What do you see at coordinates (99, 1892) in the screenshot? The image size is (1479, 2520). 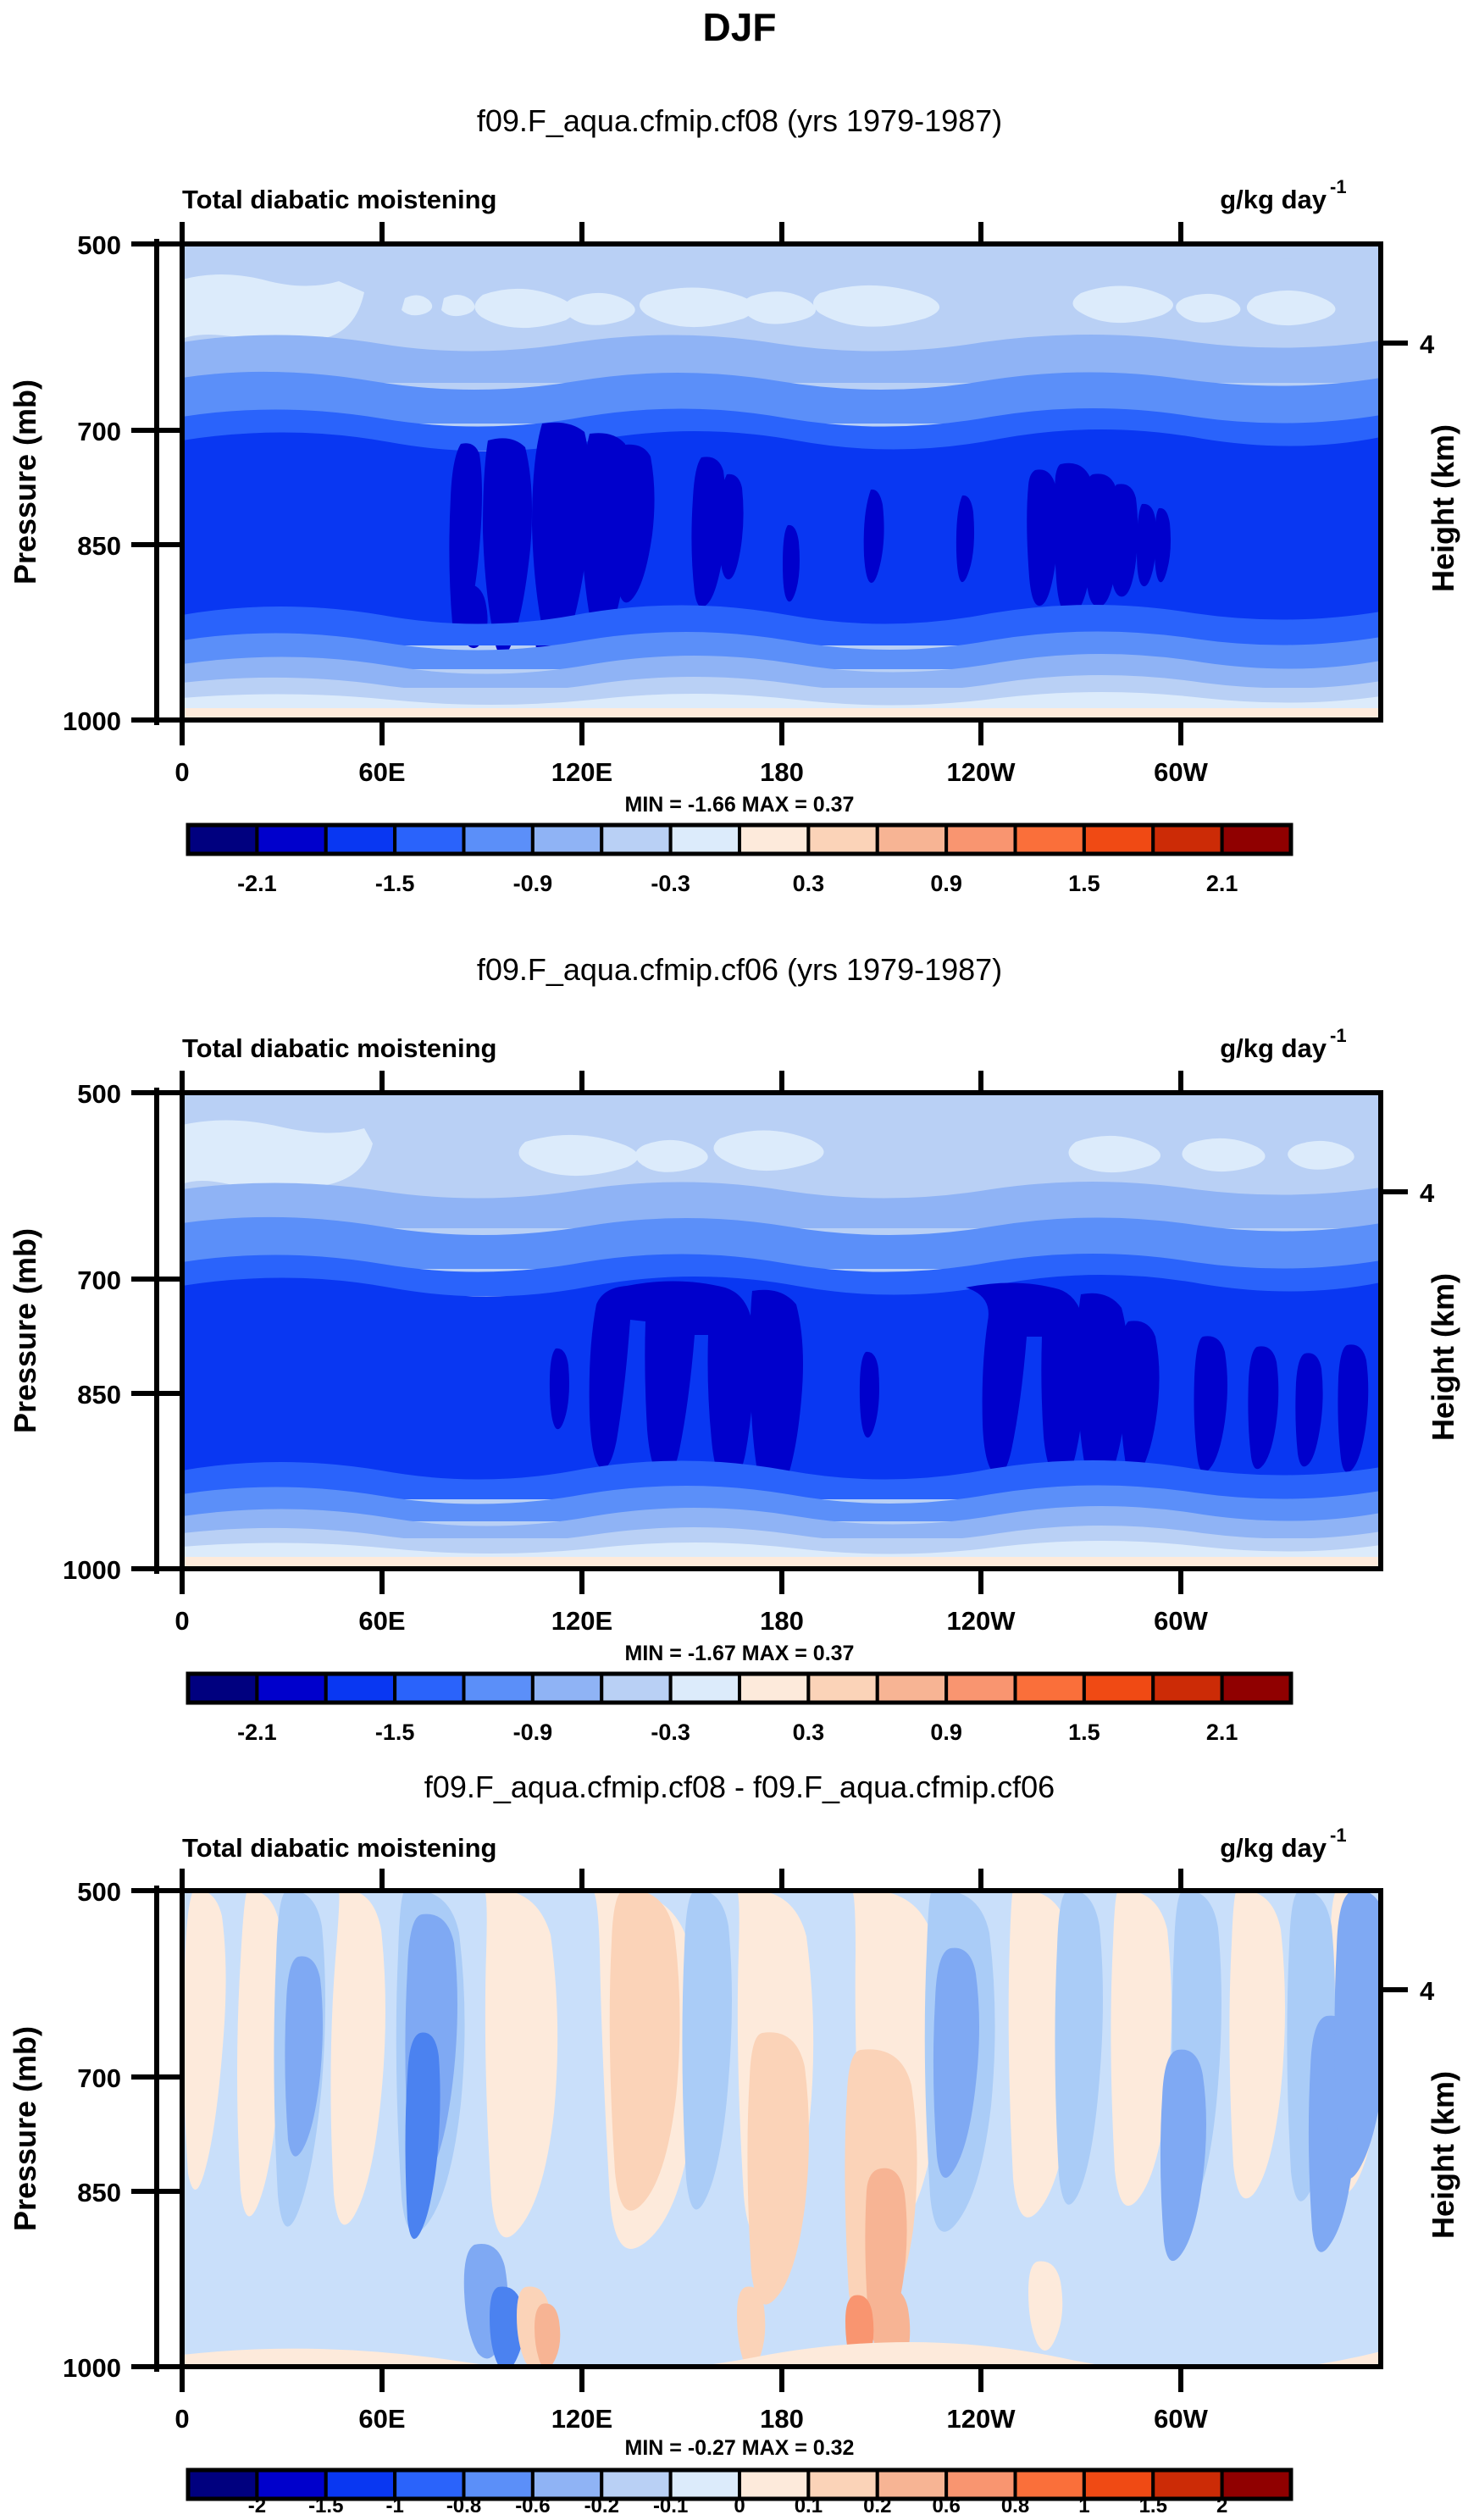 I see `panel-bottom-ytick-500: 500` at bounding box center [99, 1892].